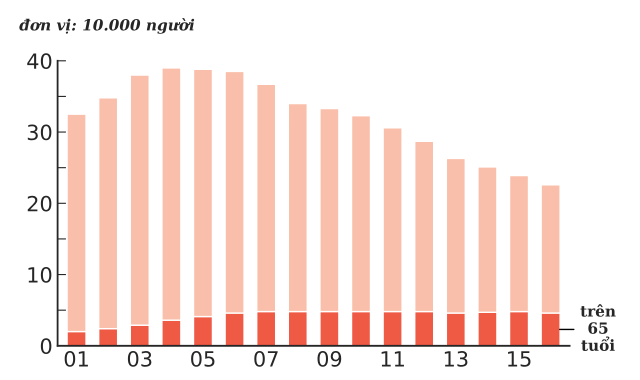  Describe the element at coordinates (40, 204) in the screenshot. I see `y-tick-label: 20` at that location.